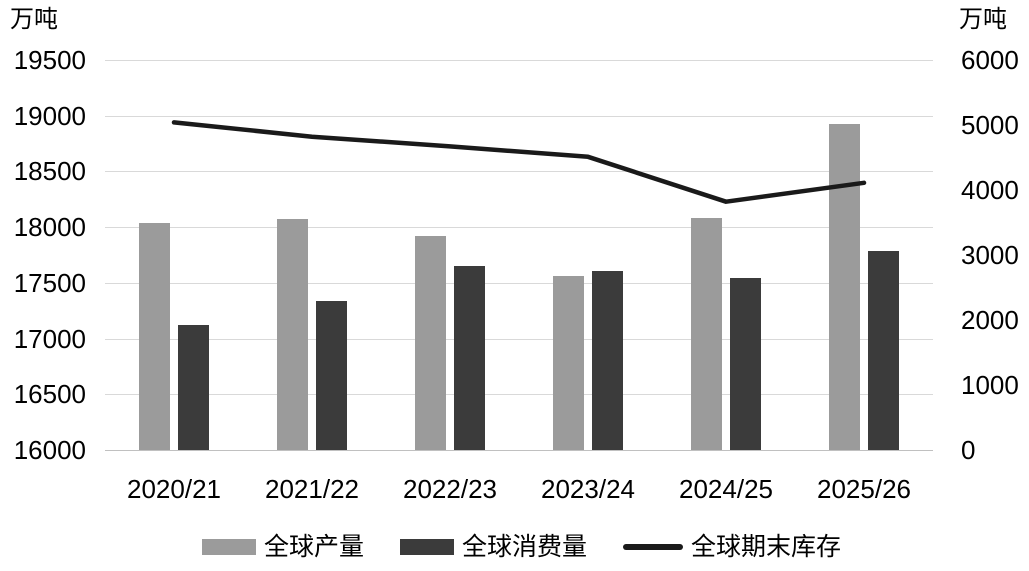  I want to click on legend: 全球产量 全球消费量 全球期末库存, so click(521, 547).